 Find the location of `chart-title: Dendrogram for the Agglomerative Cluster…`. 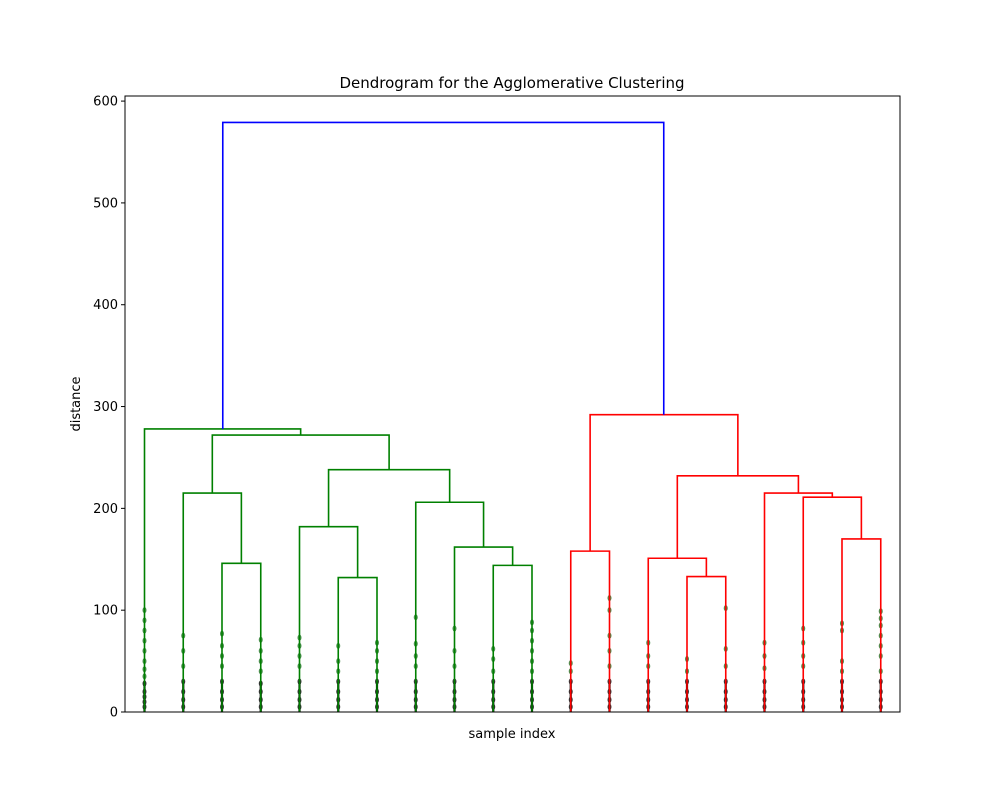

chart-title: Dendrogram for the Agglomerative Cluster… is located at coordinates (511, 83).